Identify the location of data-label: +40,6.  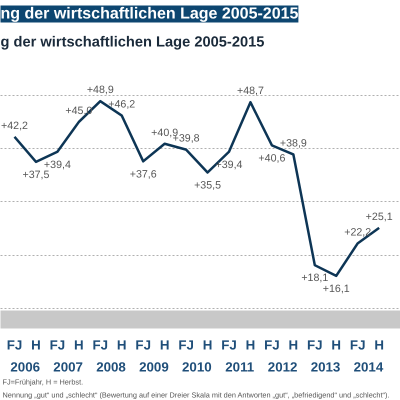
(272, 158).